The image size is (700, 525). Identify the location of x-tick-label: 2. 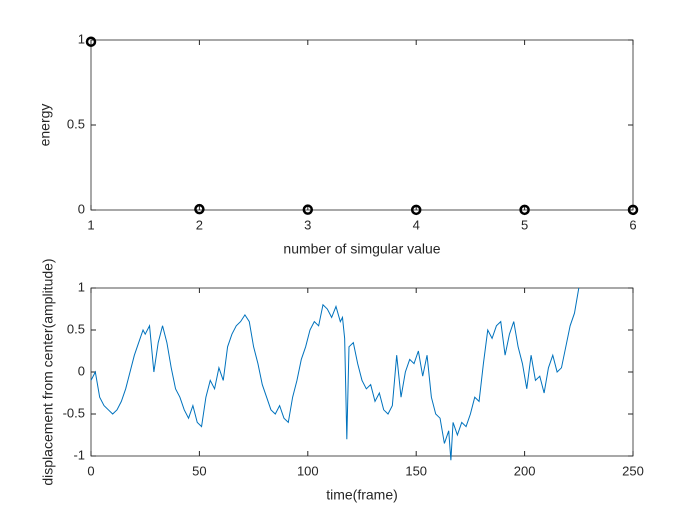
(199, 224).